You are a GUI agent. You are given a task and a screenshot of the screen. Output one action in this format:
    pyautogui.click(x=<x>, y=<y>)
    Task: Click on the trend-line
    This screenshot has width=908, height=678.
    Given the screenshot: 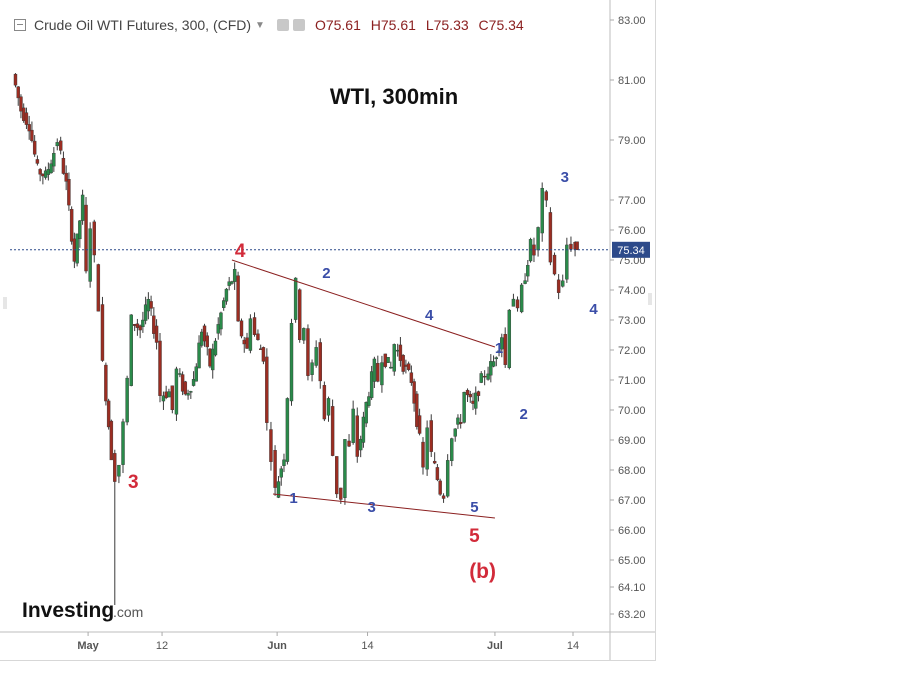 What is the action you would take?
    pyautogui.click(x=383, y=506)
    